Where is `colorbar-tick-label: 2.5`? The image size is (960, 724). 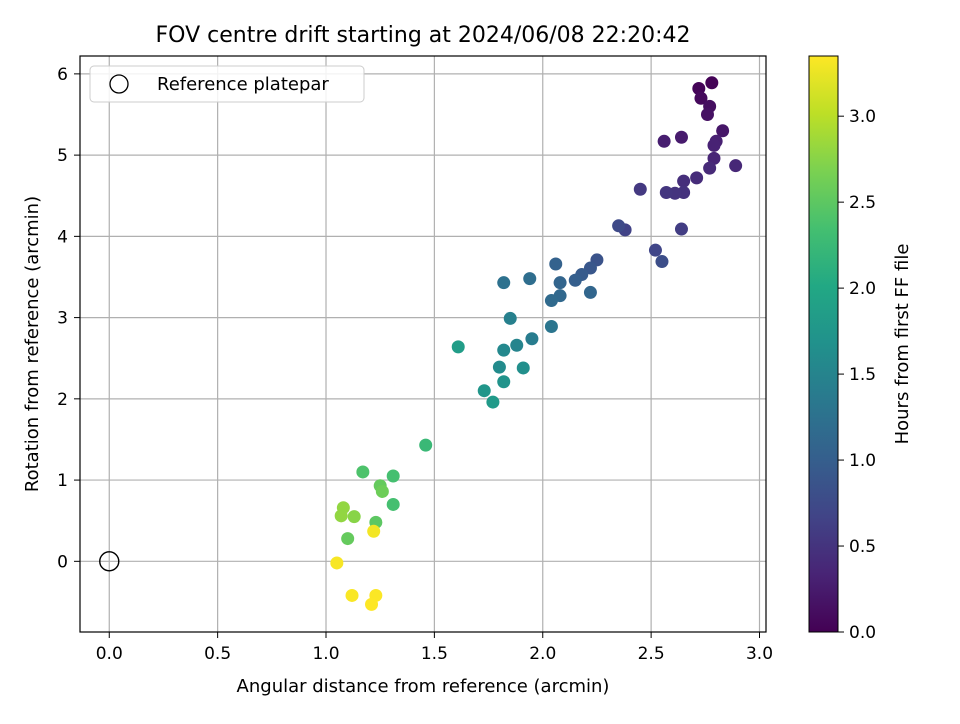 colorbar-tick-label: 2.5 is located at coordinates (862, 203).